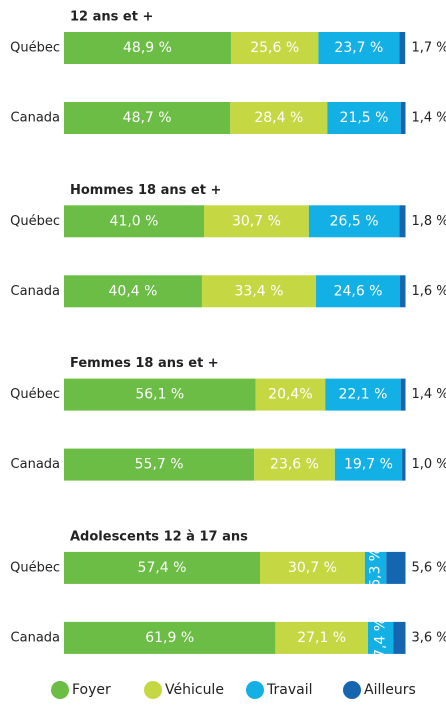 This screenshot has width=446, height=705. I want to click on value-label: 55,7 %, so click(159, 465).